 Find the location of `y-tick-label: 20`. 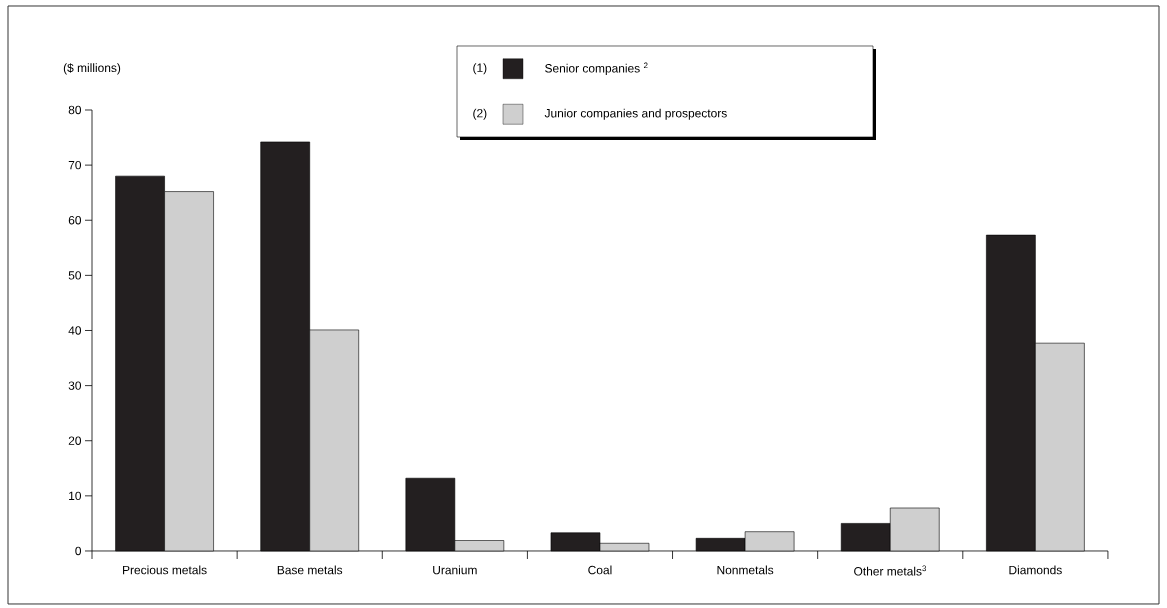

y-tick-label: 20 is located at coordinates (75, 440).